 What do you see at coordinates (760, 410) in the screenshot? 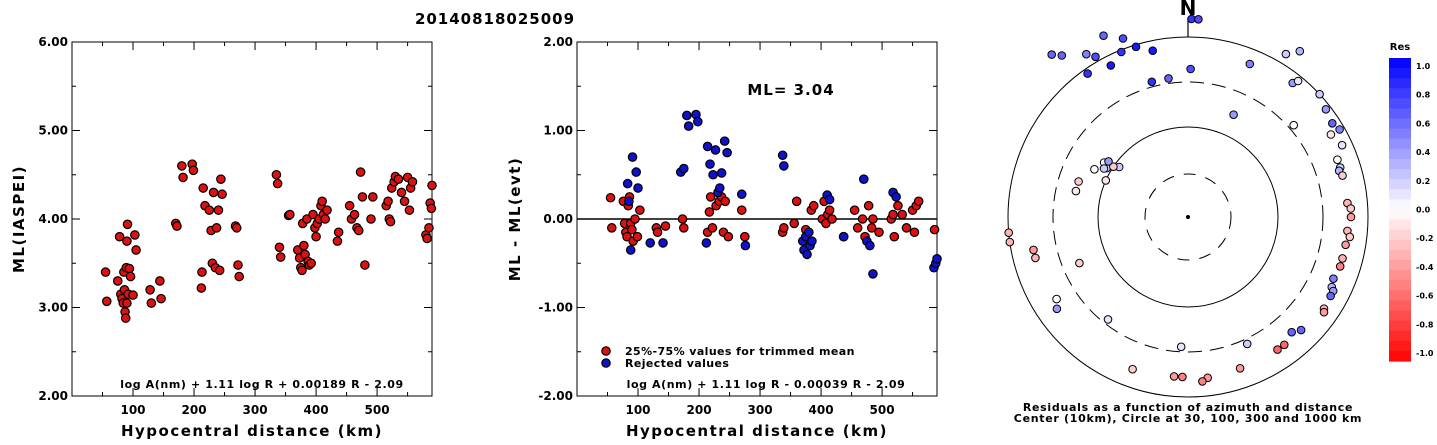
I see `x-tick-label: 300` at bounding box center [760, 410].